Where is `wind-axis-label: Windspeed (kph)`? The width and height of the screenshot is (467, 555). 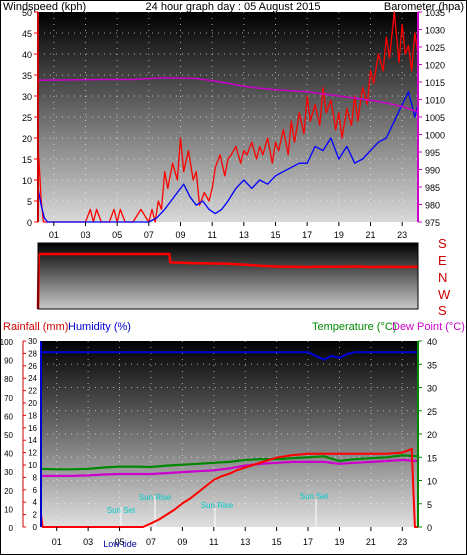 wind-axis-label: Windspeed (kph) is located at coordinates (44, 7).